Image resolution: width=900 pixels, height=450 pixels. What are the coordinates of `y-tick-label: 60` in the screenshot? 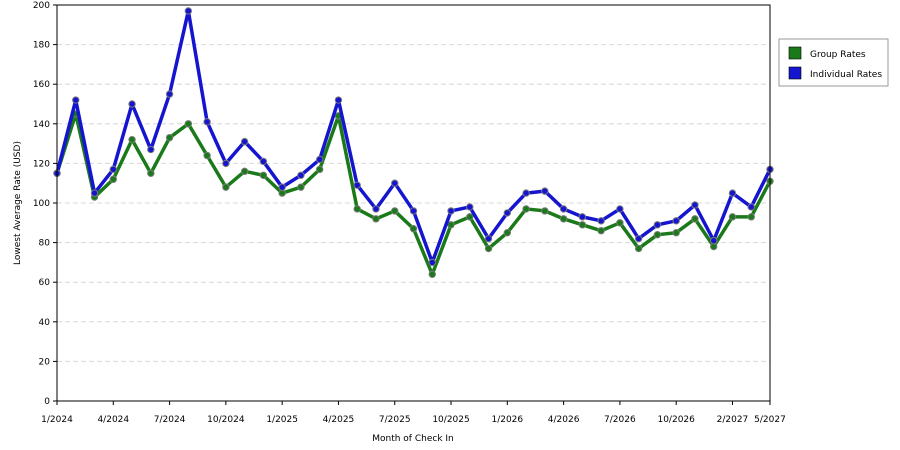 It's located at (45, 283).